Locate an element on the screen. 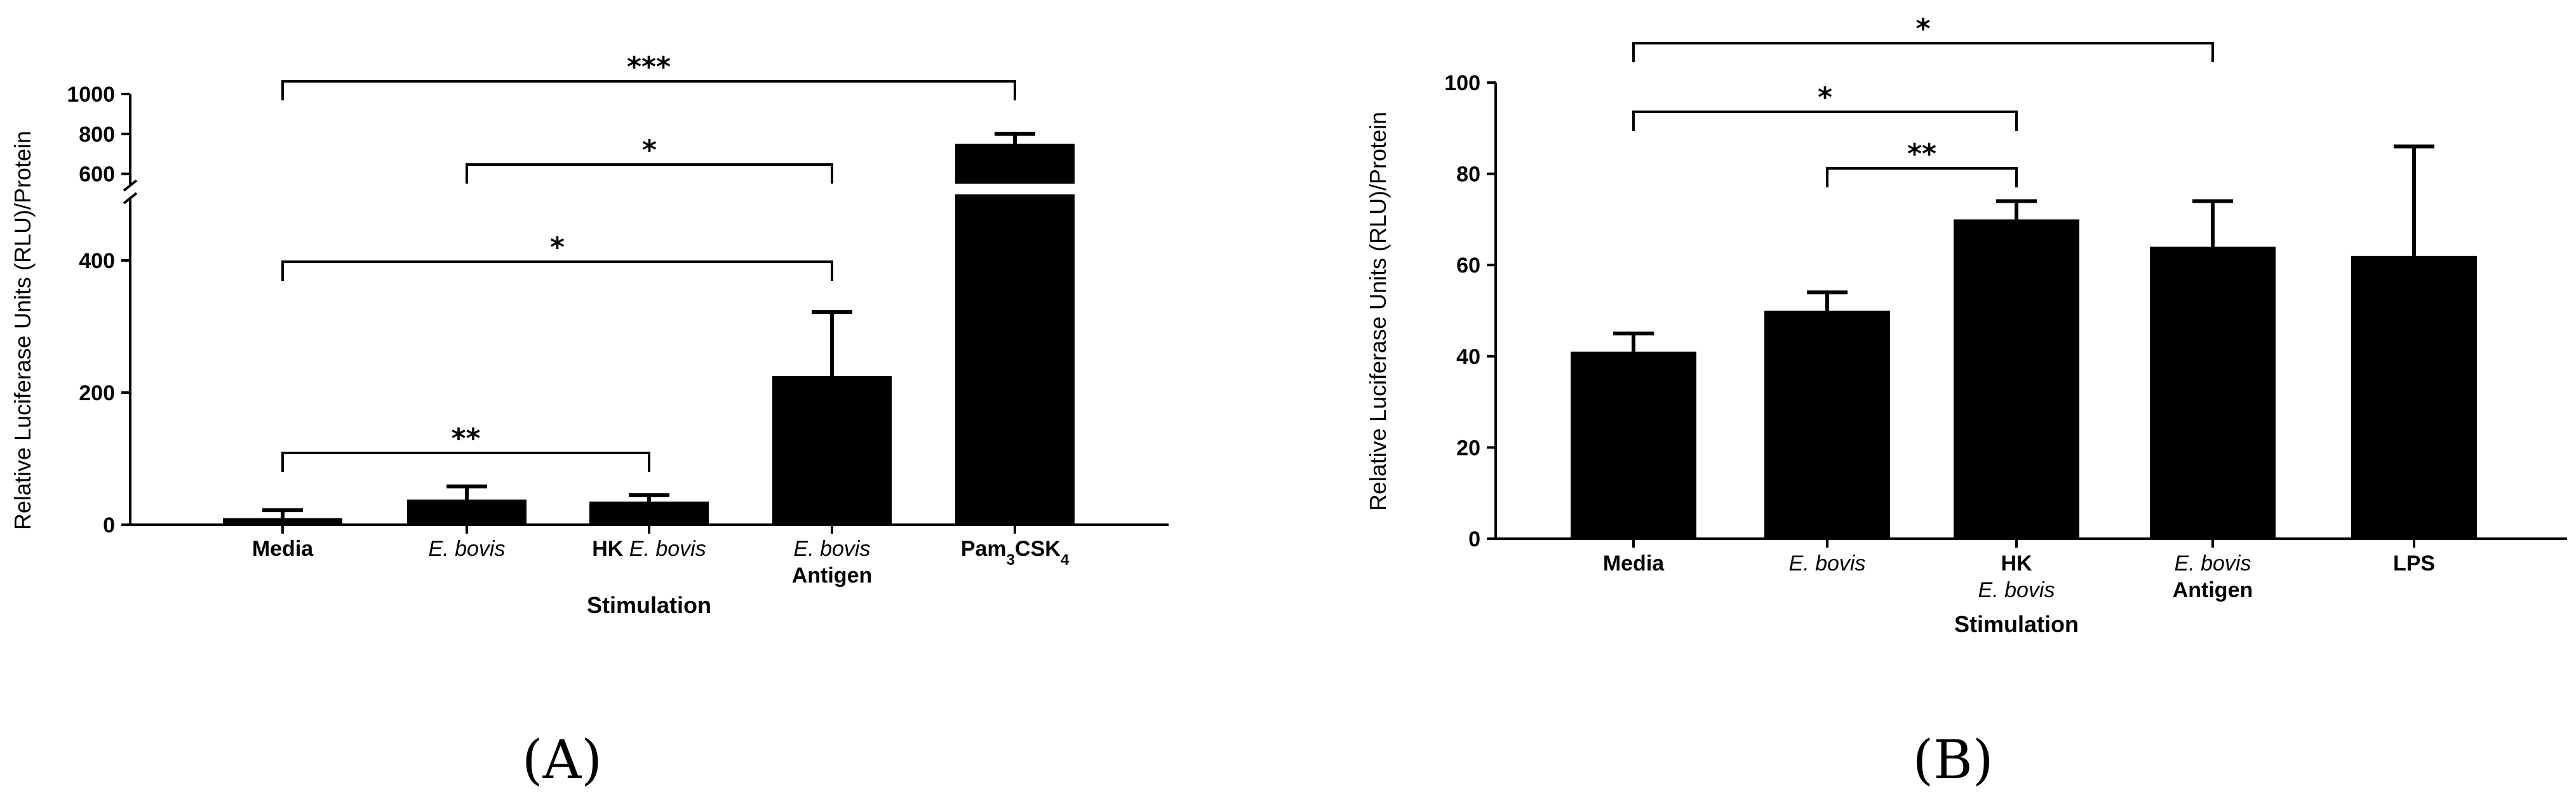 The height and width of the screenshot is (796, 2576). x-tick-label-4: LPS is located at coordinates (2414, 563).